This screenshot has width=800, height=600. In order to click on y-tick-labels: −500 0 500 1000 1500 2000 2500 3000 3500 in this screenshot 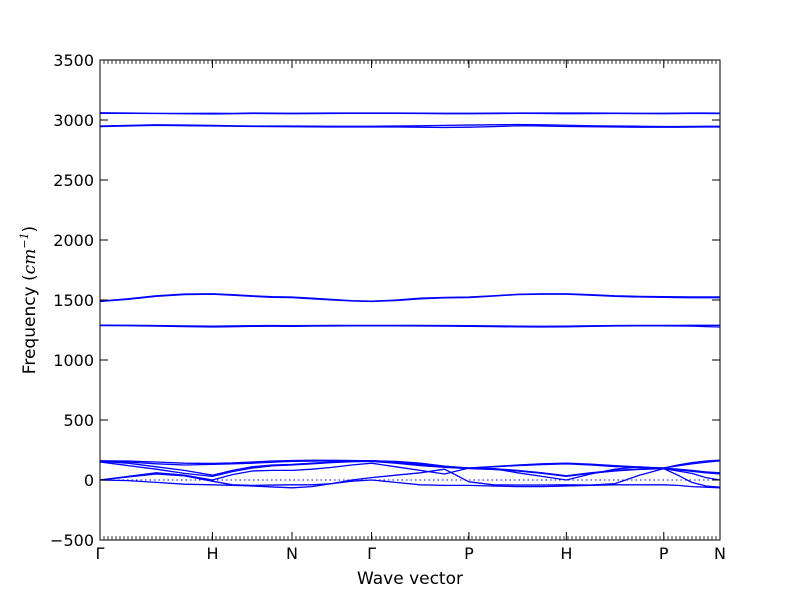, I will do `click(72, 300)`.